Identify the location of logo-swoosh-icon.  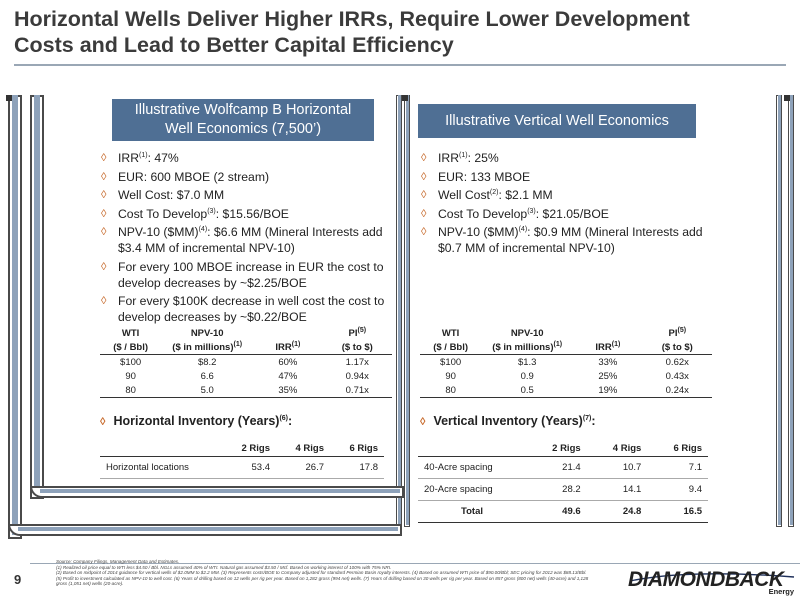
(712, 577).